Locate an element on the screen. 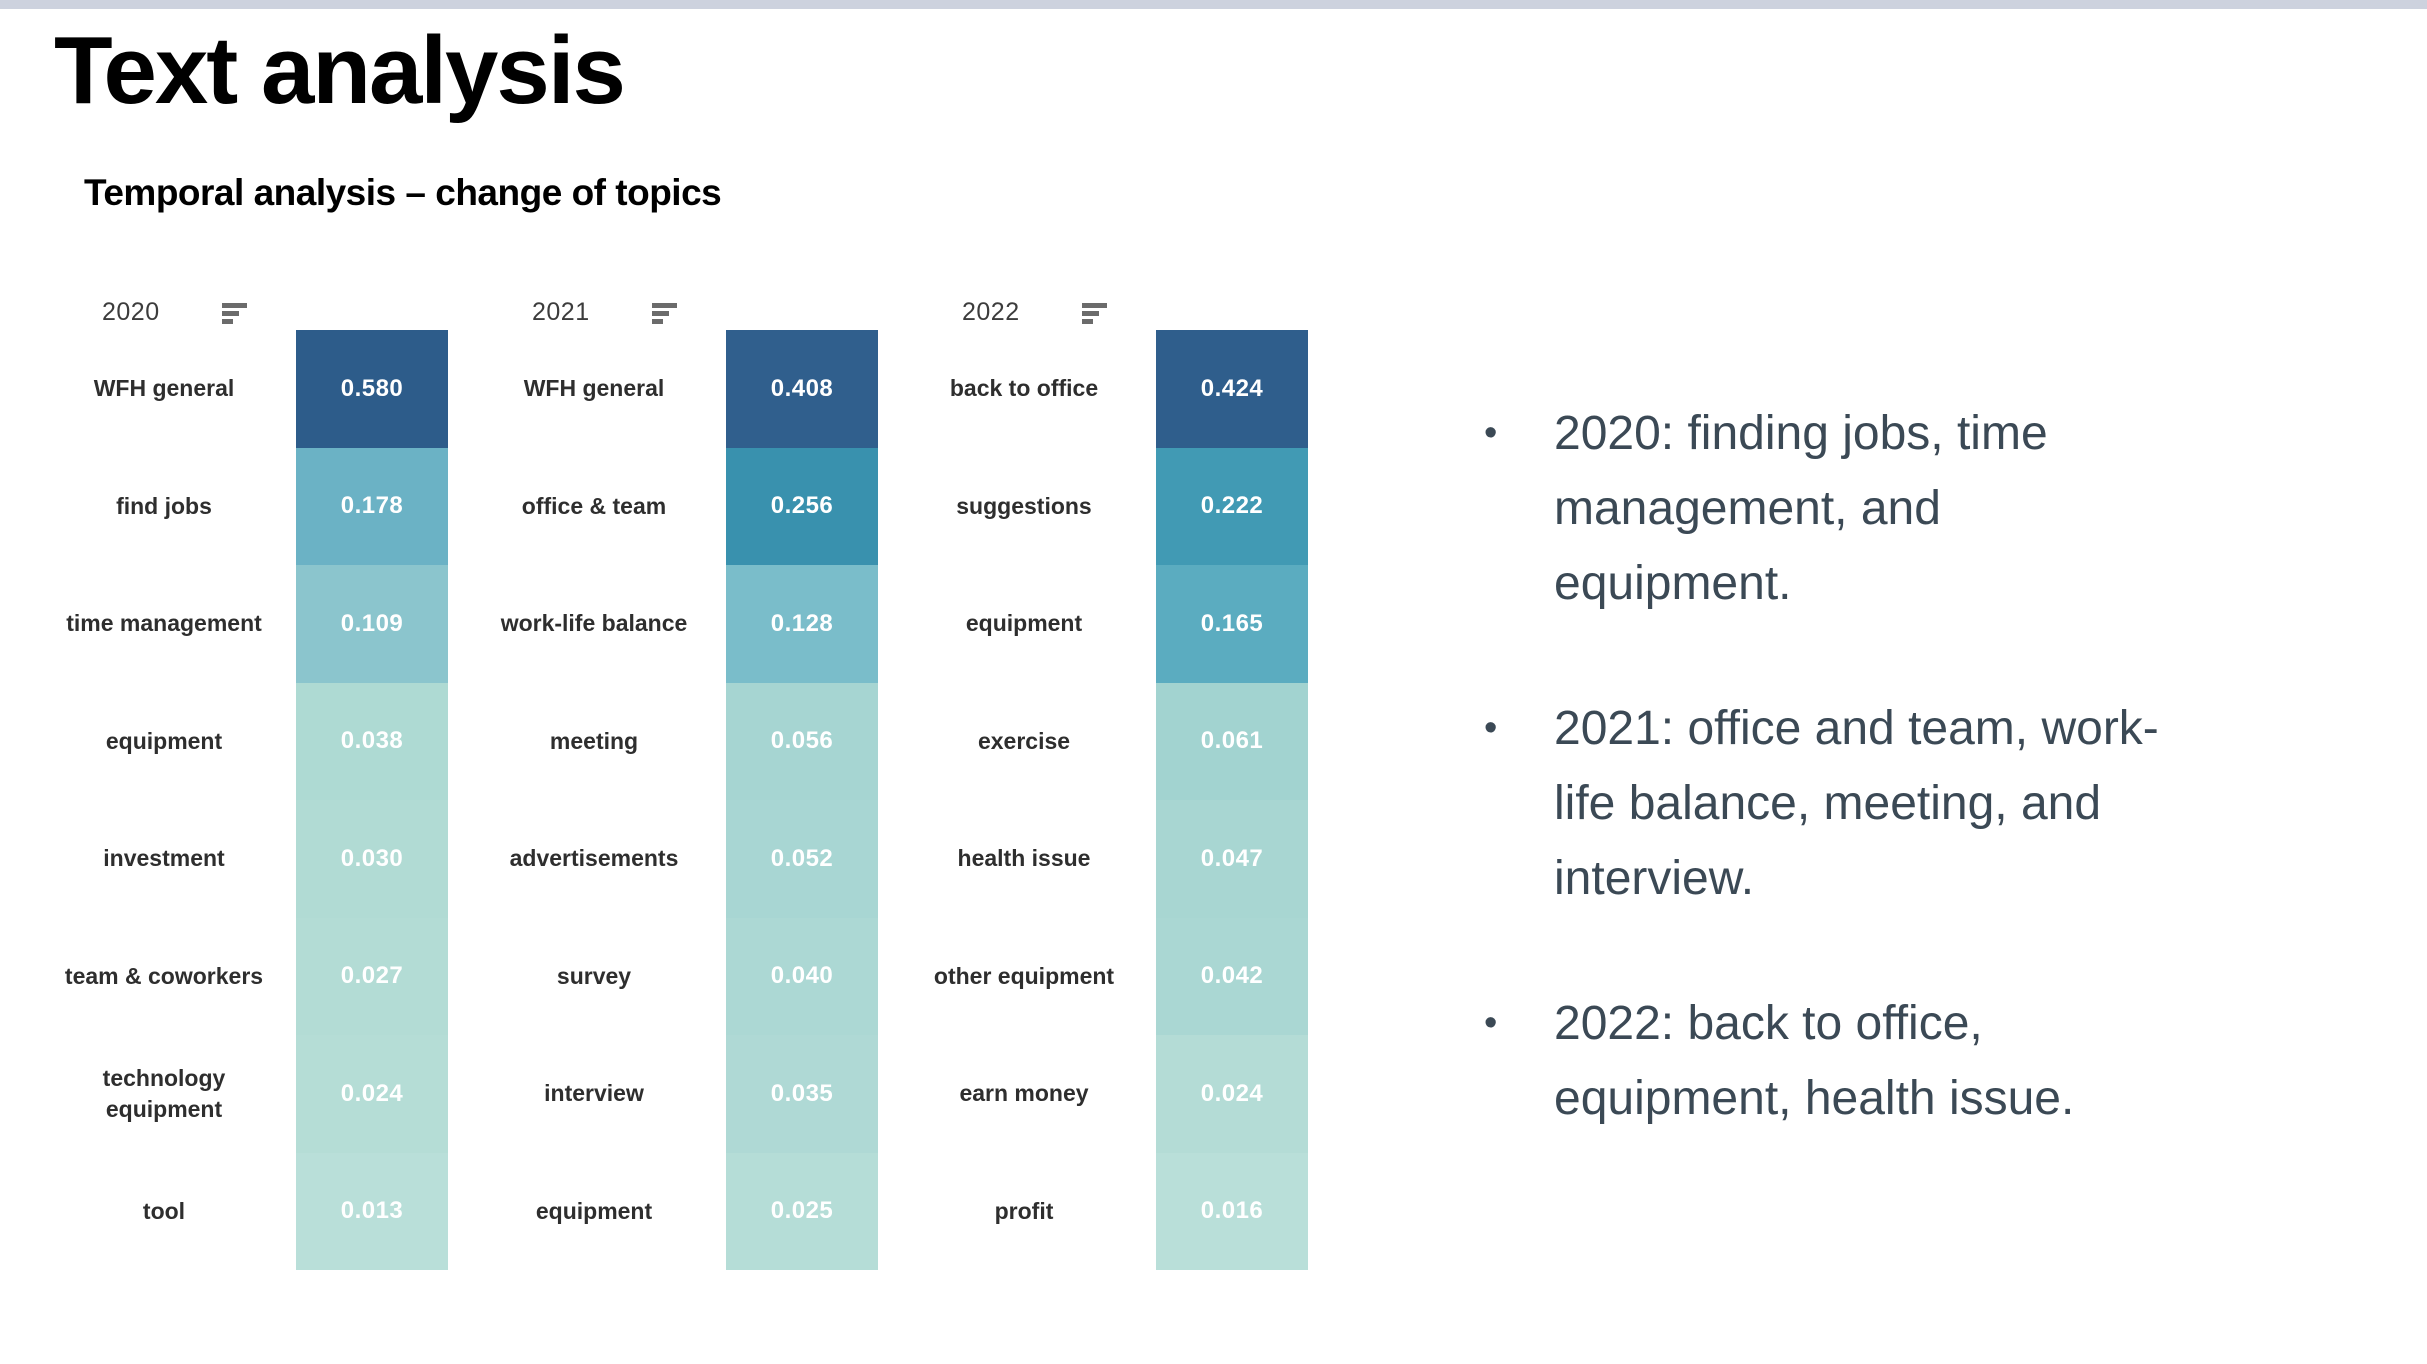 The width and height of the screenshot is (2427, 1364). topic-value-cell: 0.042 is located at coordinates (1232, 976).